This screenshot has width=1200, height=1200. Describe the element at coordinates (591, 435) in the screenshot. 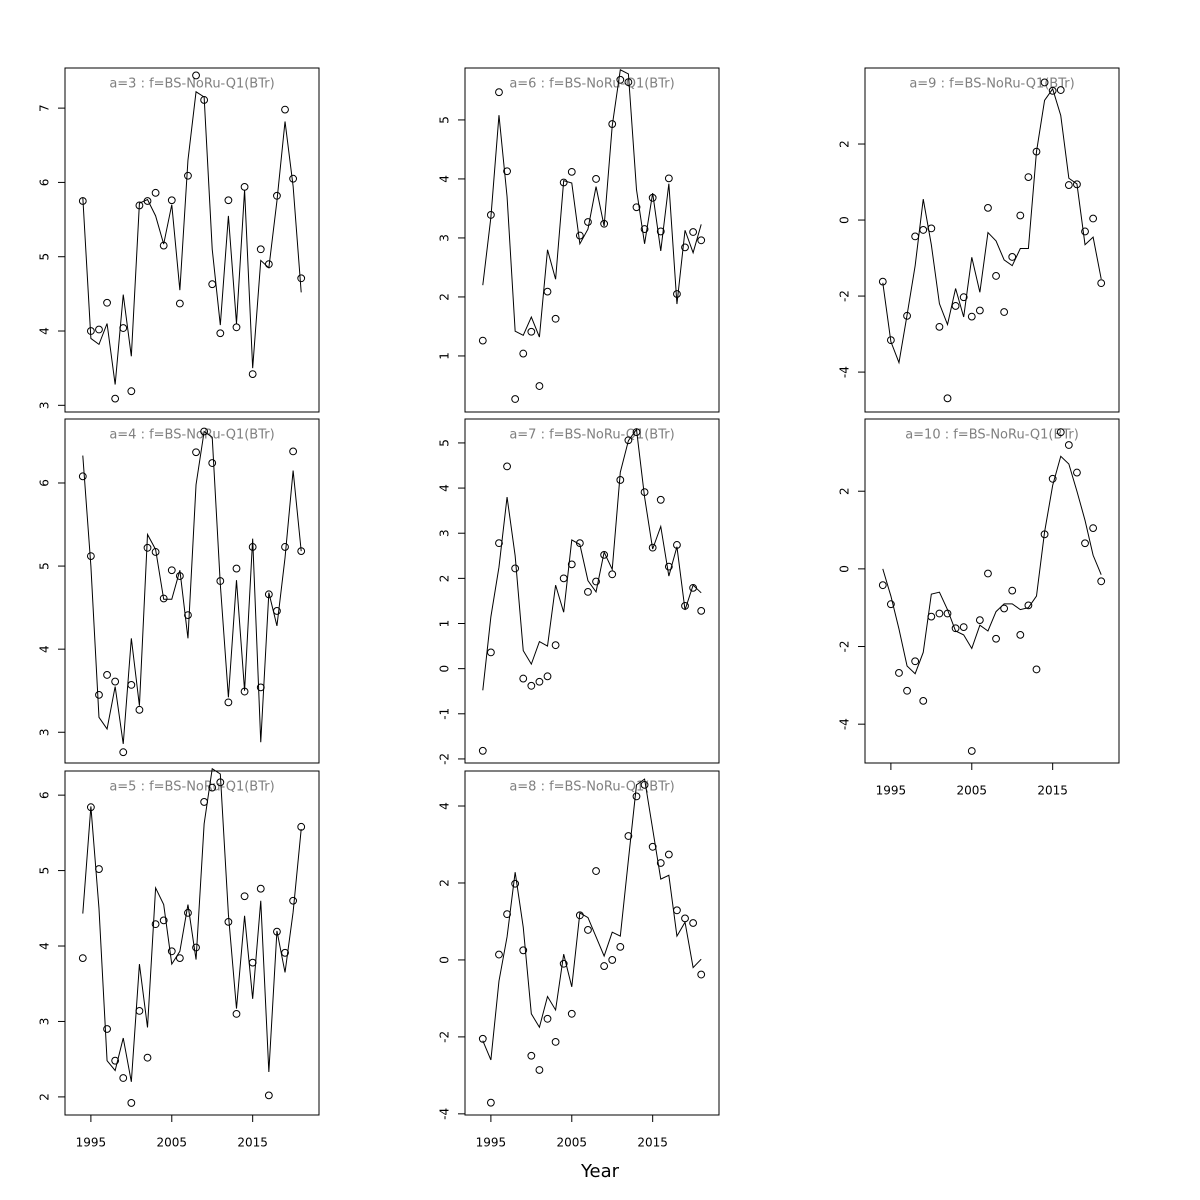

I see `panel-title: a=7 : f=BS-NoRu-Q1(BTr)` at that location.